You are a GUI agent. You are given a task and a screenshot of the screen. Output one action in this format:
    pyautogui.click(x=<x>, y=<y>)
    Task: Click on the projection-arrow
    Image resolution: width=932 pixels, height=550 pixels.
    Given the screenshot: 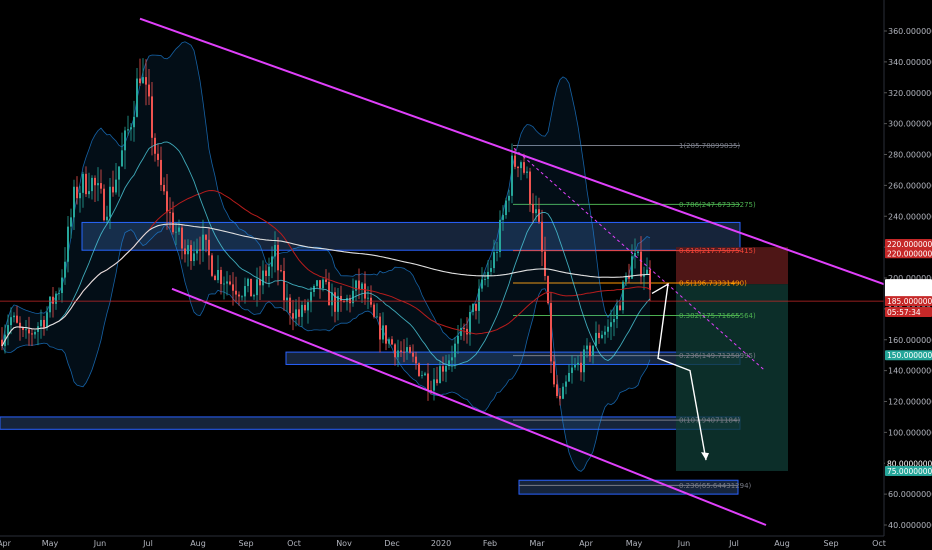 What is the action you would take?
    pyautogui.click(x=680, y=371)
    